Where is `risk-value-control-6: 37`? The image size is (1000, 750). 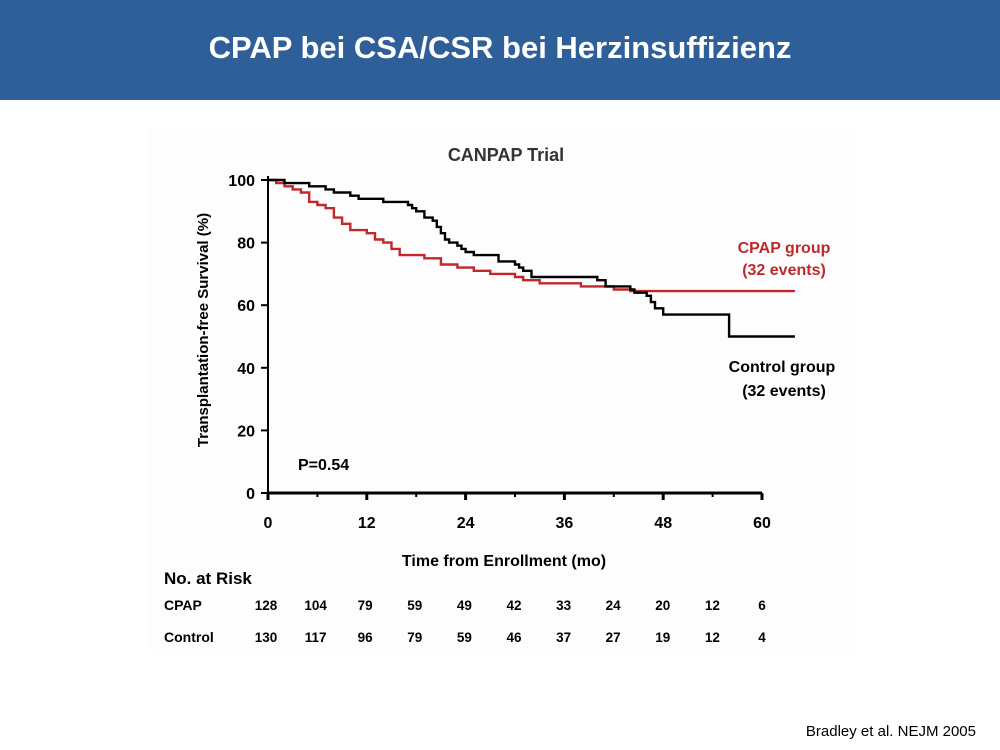 risk-value-control-6: 37 is located at coordinates (563, 637).